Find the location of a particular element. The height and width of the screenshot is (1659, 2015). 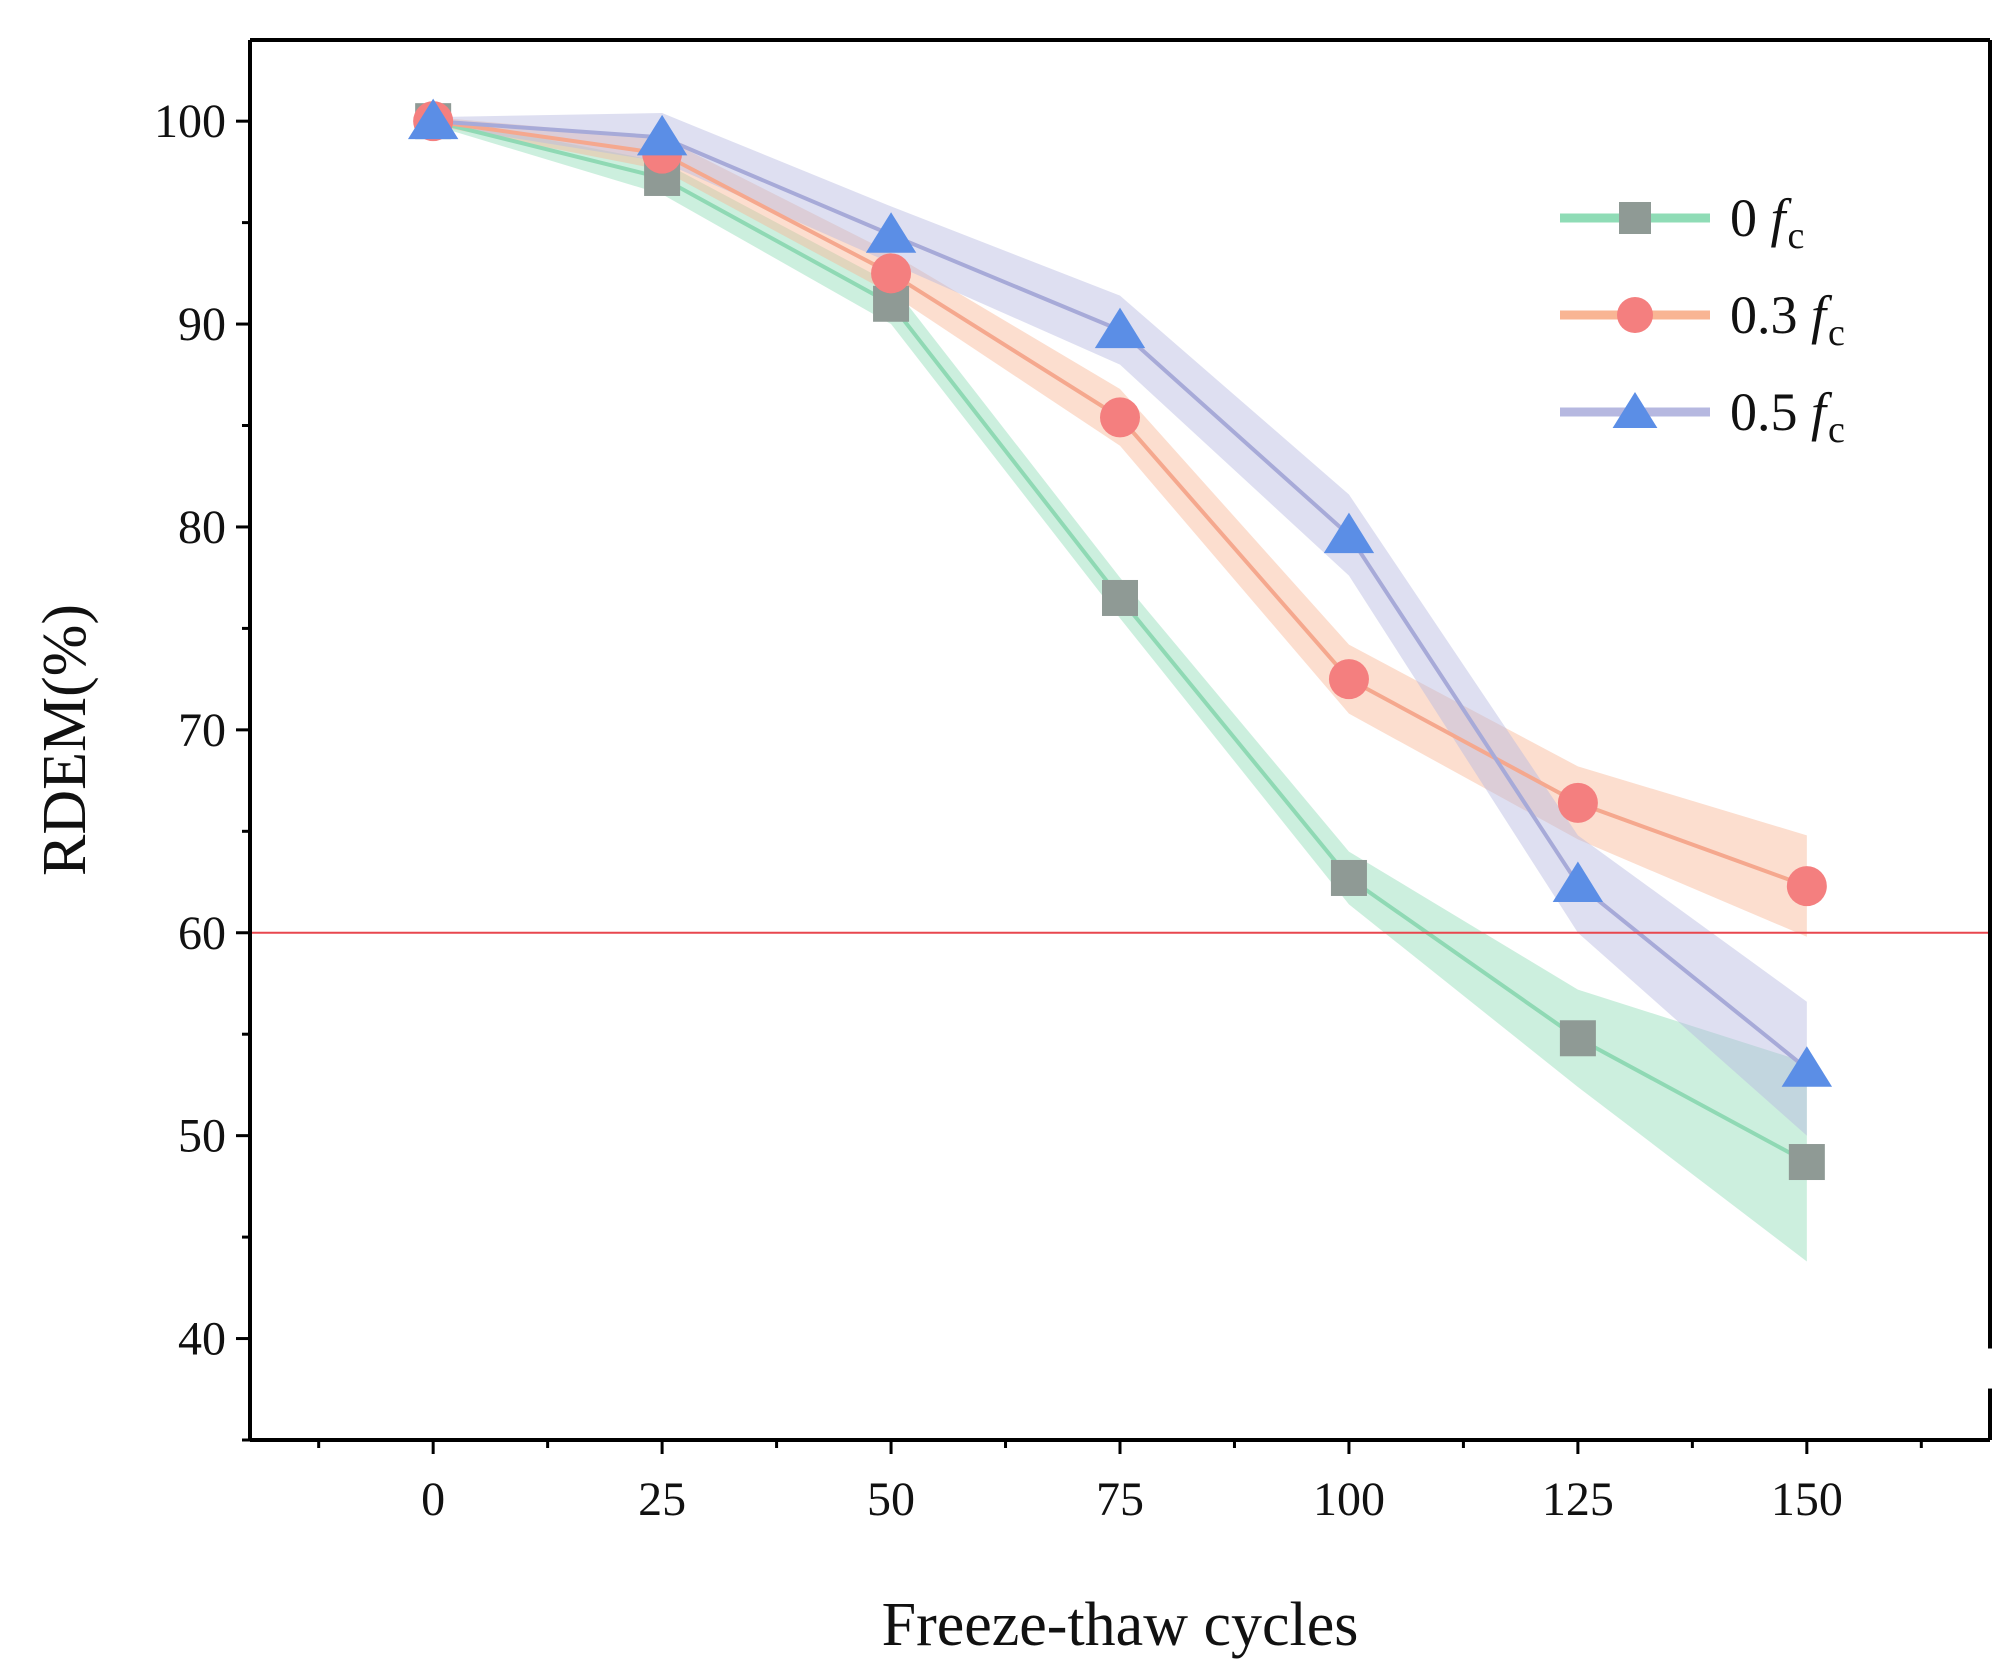

y-tick-label-60: 60 is located at coordinates (202, 933).